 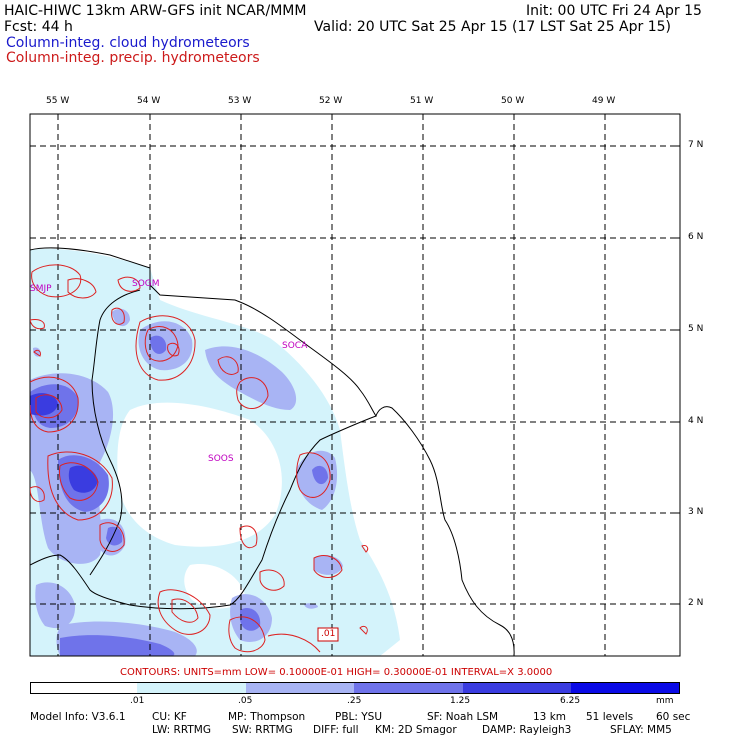 What do you see at coordinates (155, 11) in the screenshot?
I see `product-title: HAIC-HIWC 13km ARW-GFS init NCAR/MMM` at bounding box center [155, 11].